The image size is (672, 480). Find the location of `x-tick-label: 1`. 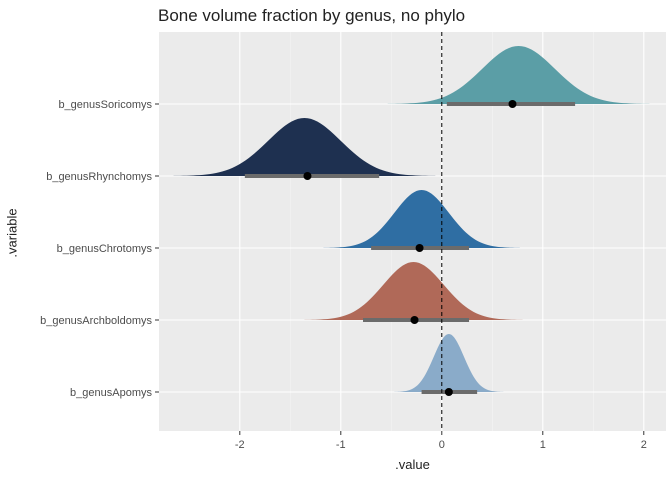

x-tick-label: 1 is located at coordinates (543, 445).